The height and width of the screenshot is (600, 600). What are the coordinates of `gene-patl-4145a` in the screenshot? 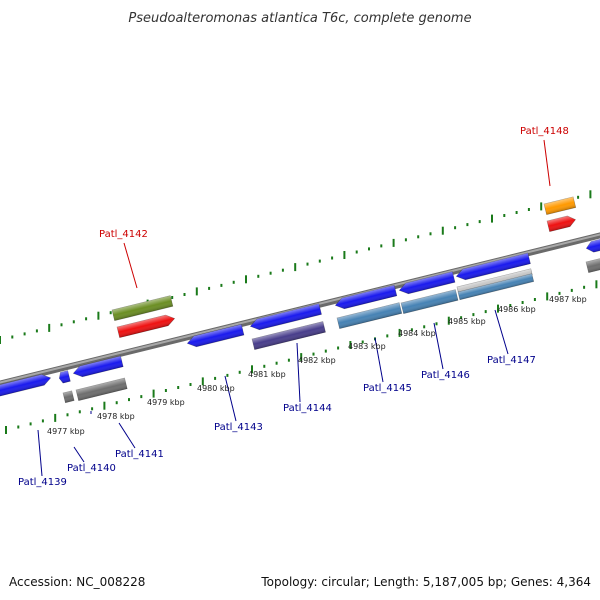 It's located at (366, 297).